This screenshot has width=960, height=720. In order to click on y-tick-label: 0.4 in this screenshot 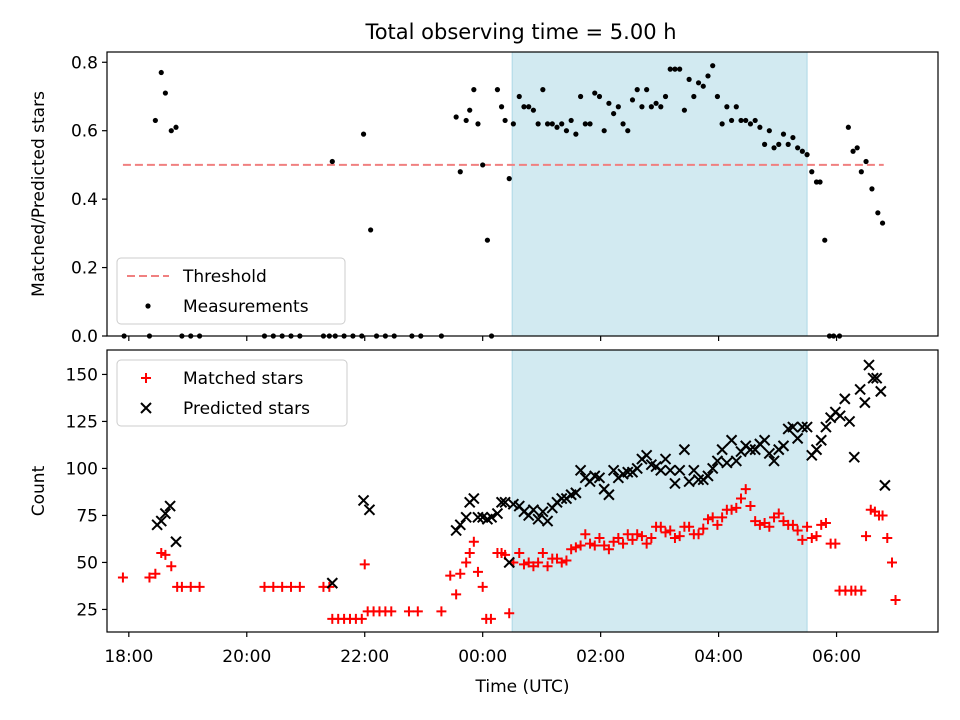, I will do `click(84, 200)`.